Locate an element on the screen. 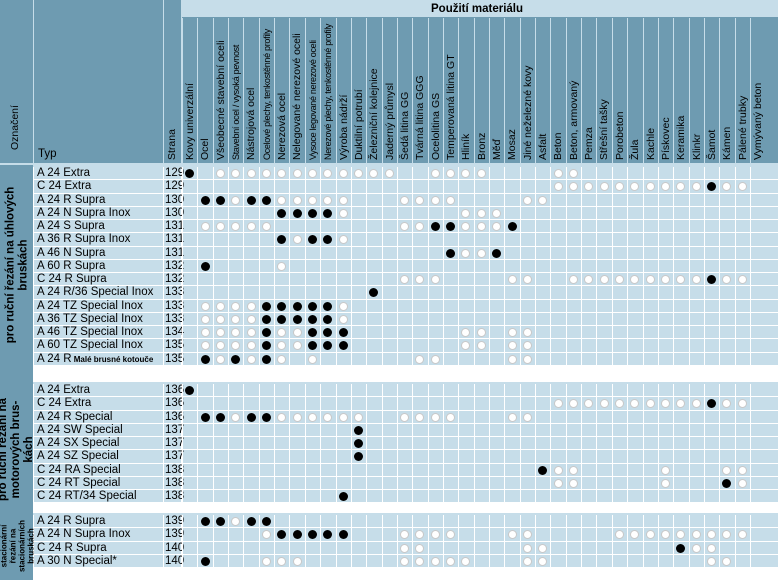  header-divider is located at coordinates (163, 81).